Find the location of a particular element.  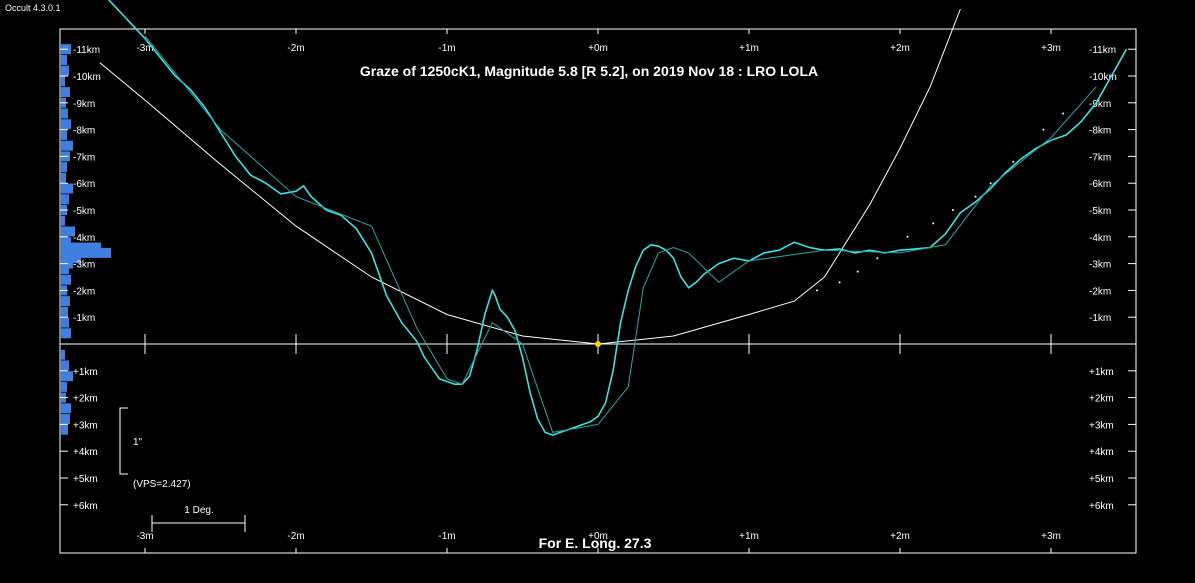

y-tick-label-right: -9km is located at coordinates (1100, 104).